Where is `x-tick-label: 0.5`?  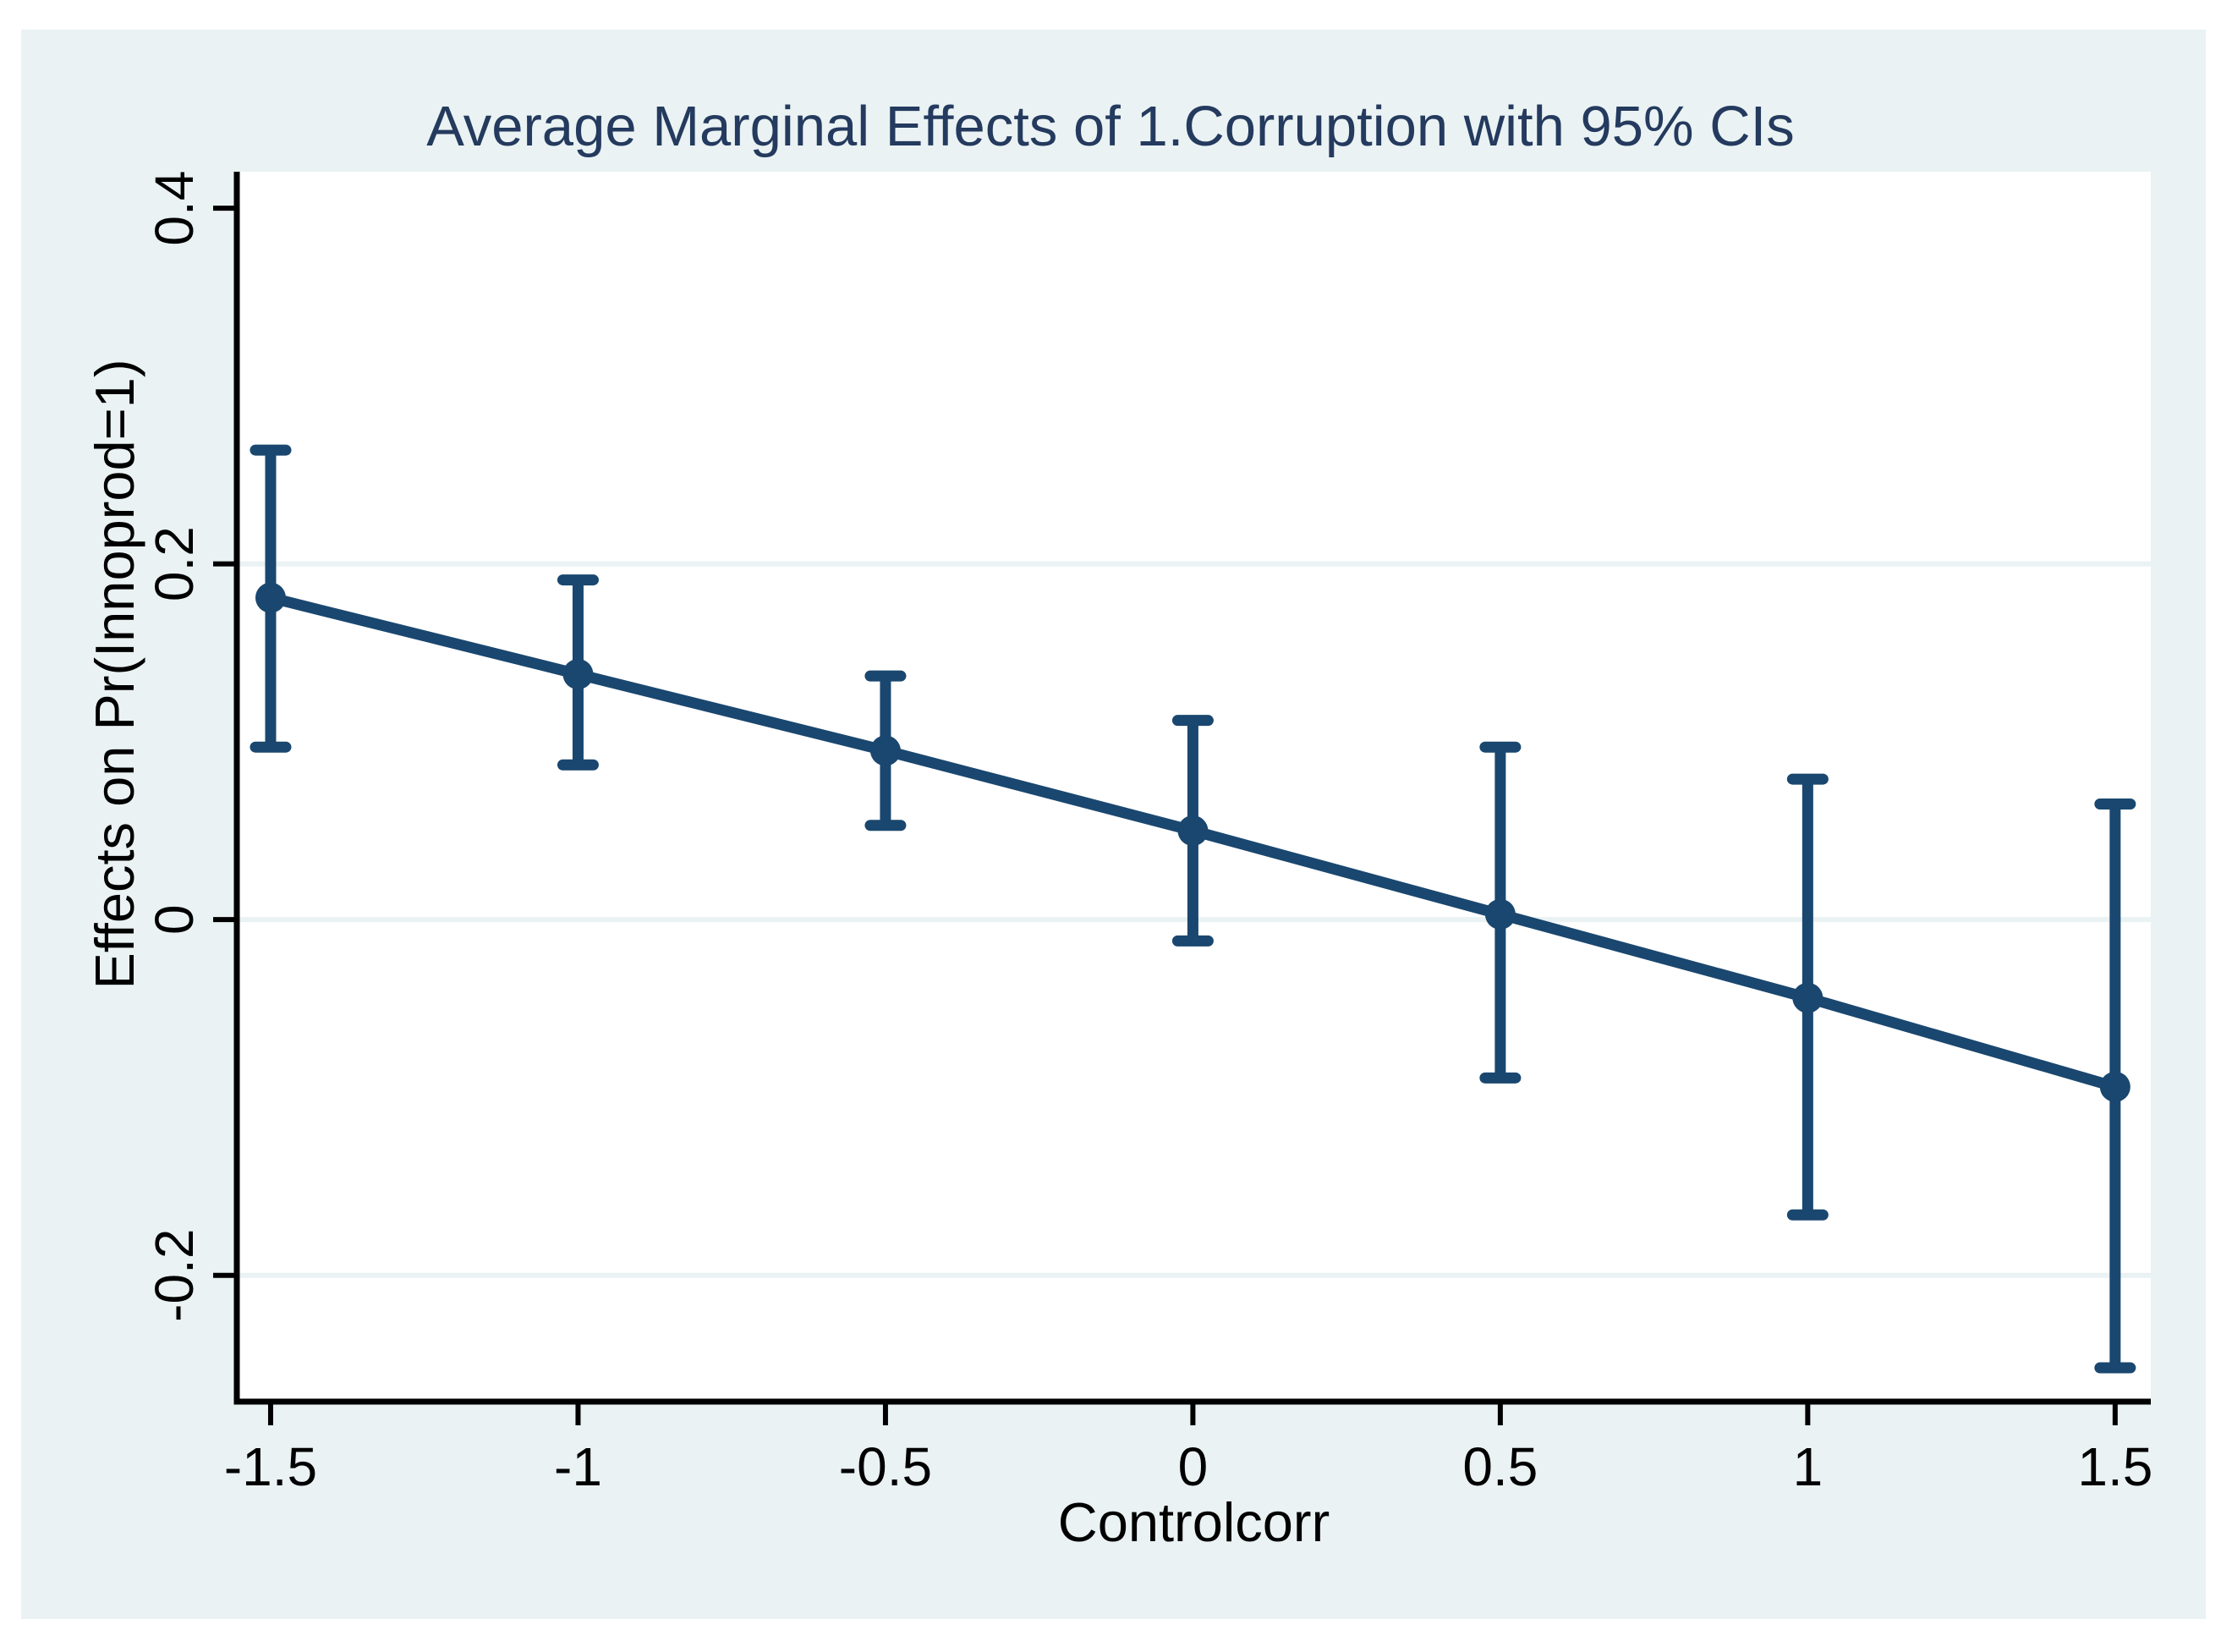 x-tick-label: 0.5 is located at coordinates (1500, 1466).